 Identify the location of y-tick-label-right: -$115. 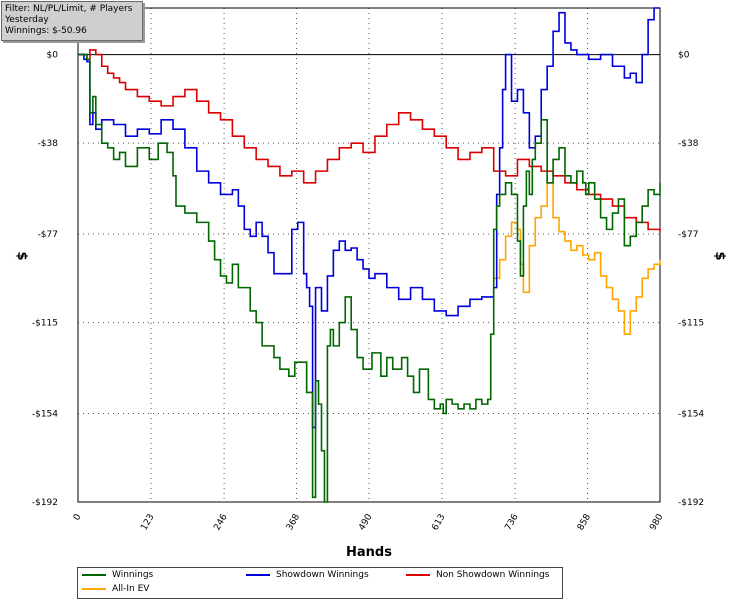
(691, 324).